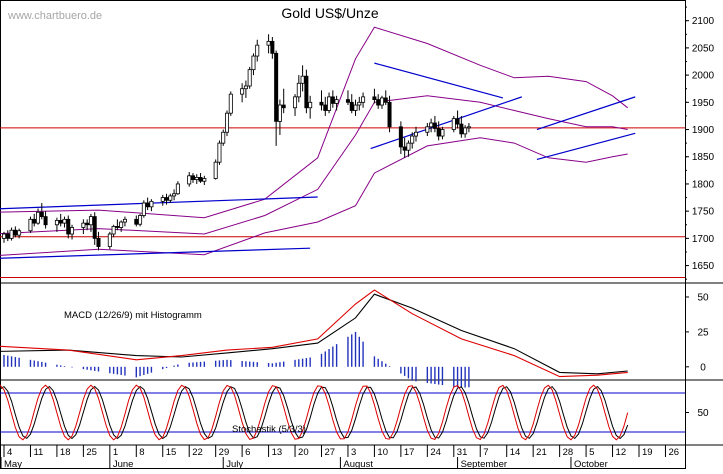  I want to click on time-tick-label: 26, so click(673, 452).